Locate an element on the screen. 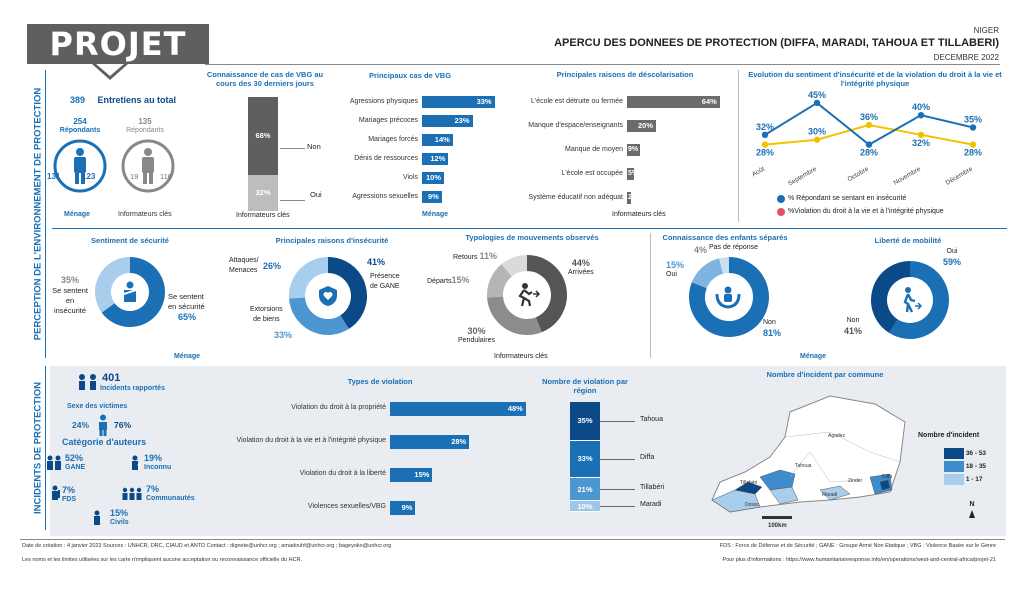 The image size is (1024, 592). data-label: 45% is located at coordinates (817, 95).